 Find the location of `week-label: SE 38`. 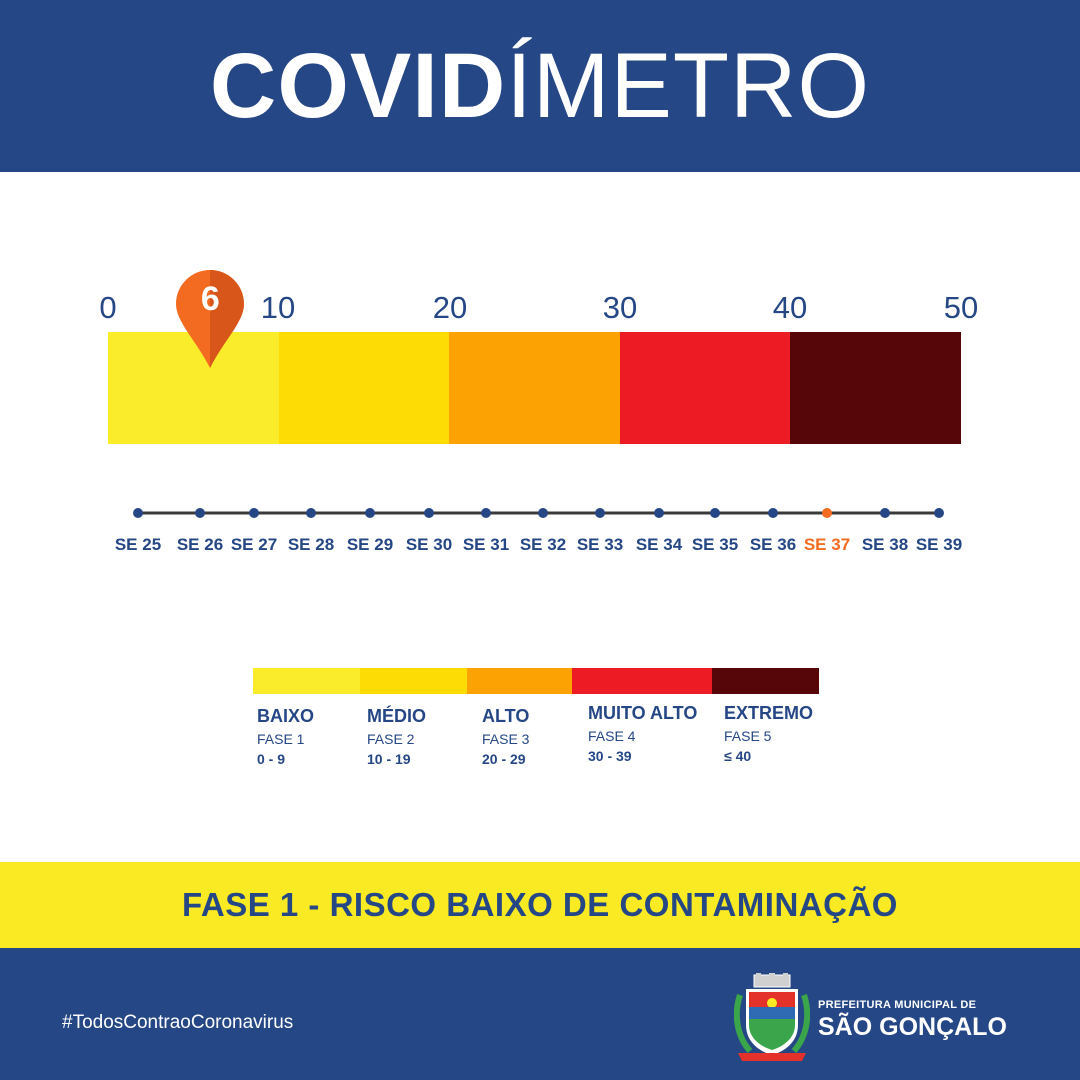

week-label: SE 38 is located at coordinates (885, 544).